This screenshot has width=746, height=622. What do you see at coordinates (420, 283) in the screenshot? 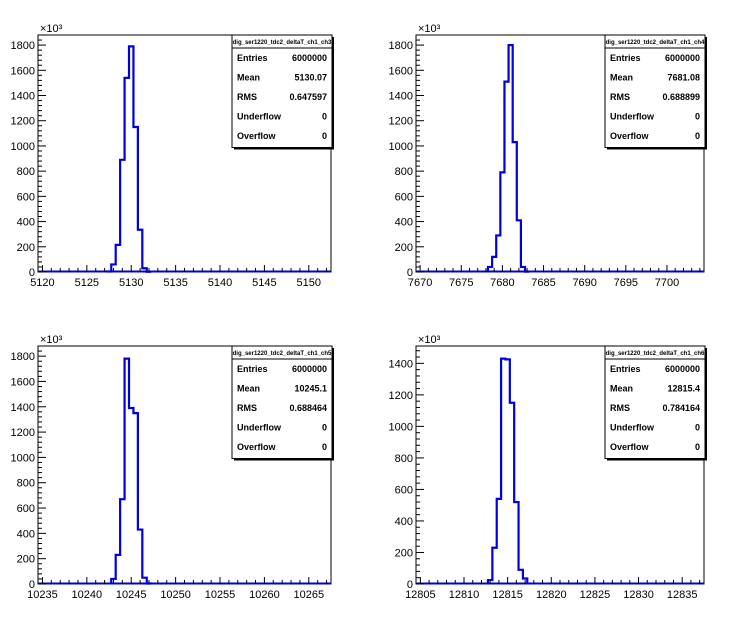
I see `x-tick-label: 7670` at bounding box center [420, 283].